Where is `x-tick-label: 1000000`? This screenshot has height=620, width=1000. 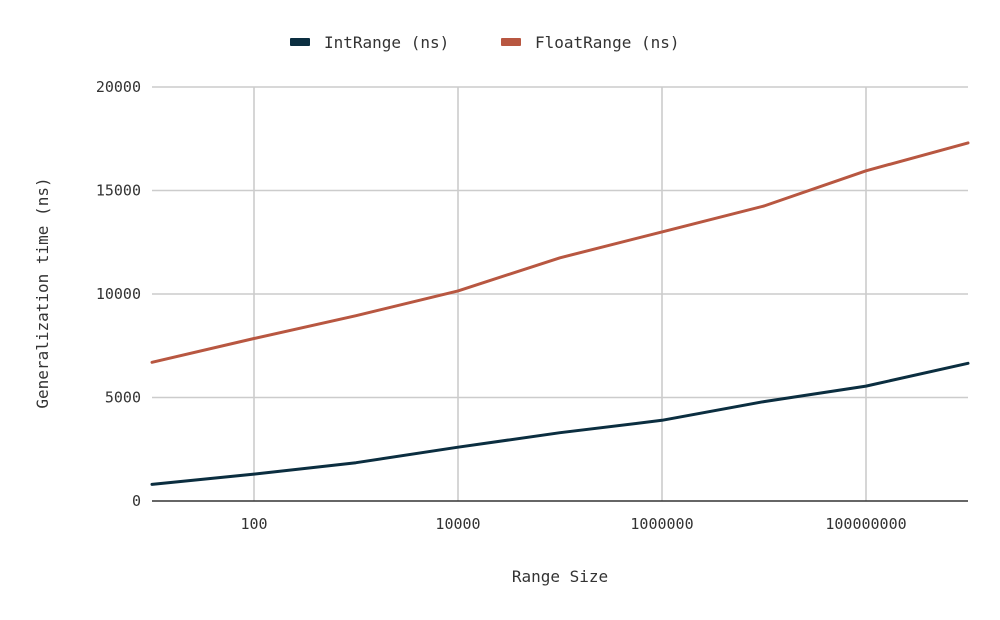
x-tick-label: 1000000 is located at coordinates (661, 524).